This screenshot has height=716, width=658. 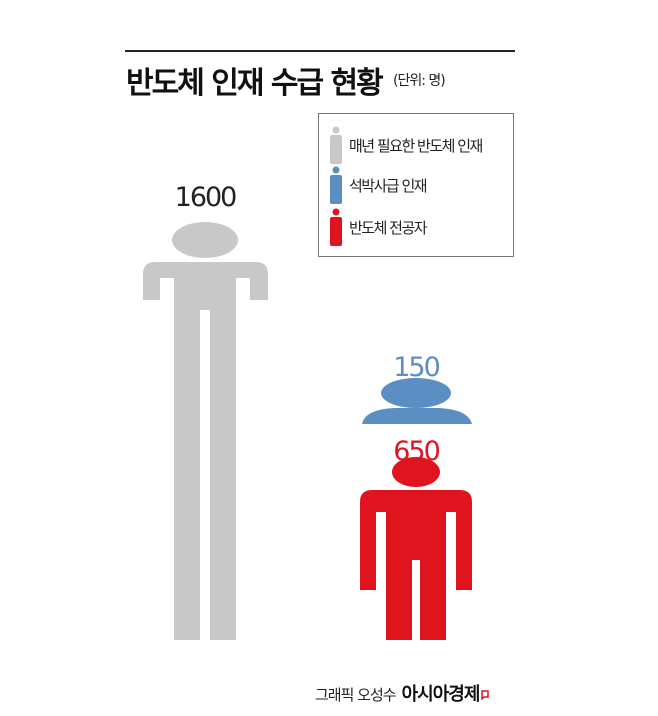 What do you see at coordinates (417, 367) in the screenshot?
I see `value-label-masters-phd: 150` at bounding box center [417, 367].